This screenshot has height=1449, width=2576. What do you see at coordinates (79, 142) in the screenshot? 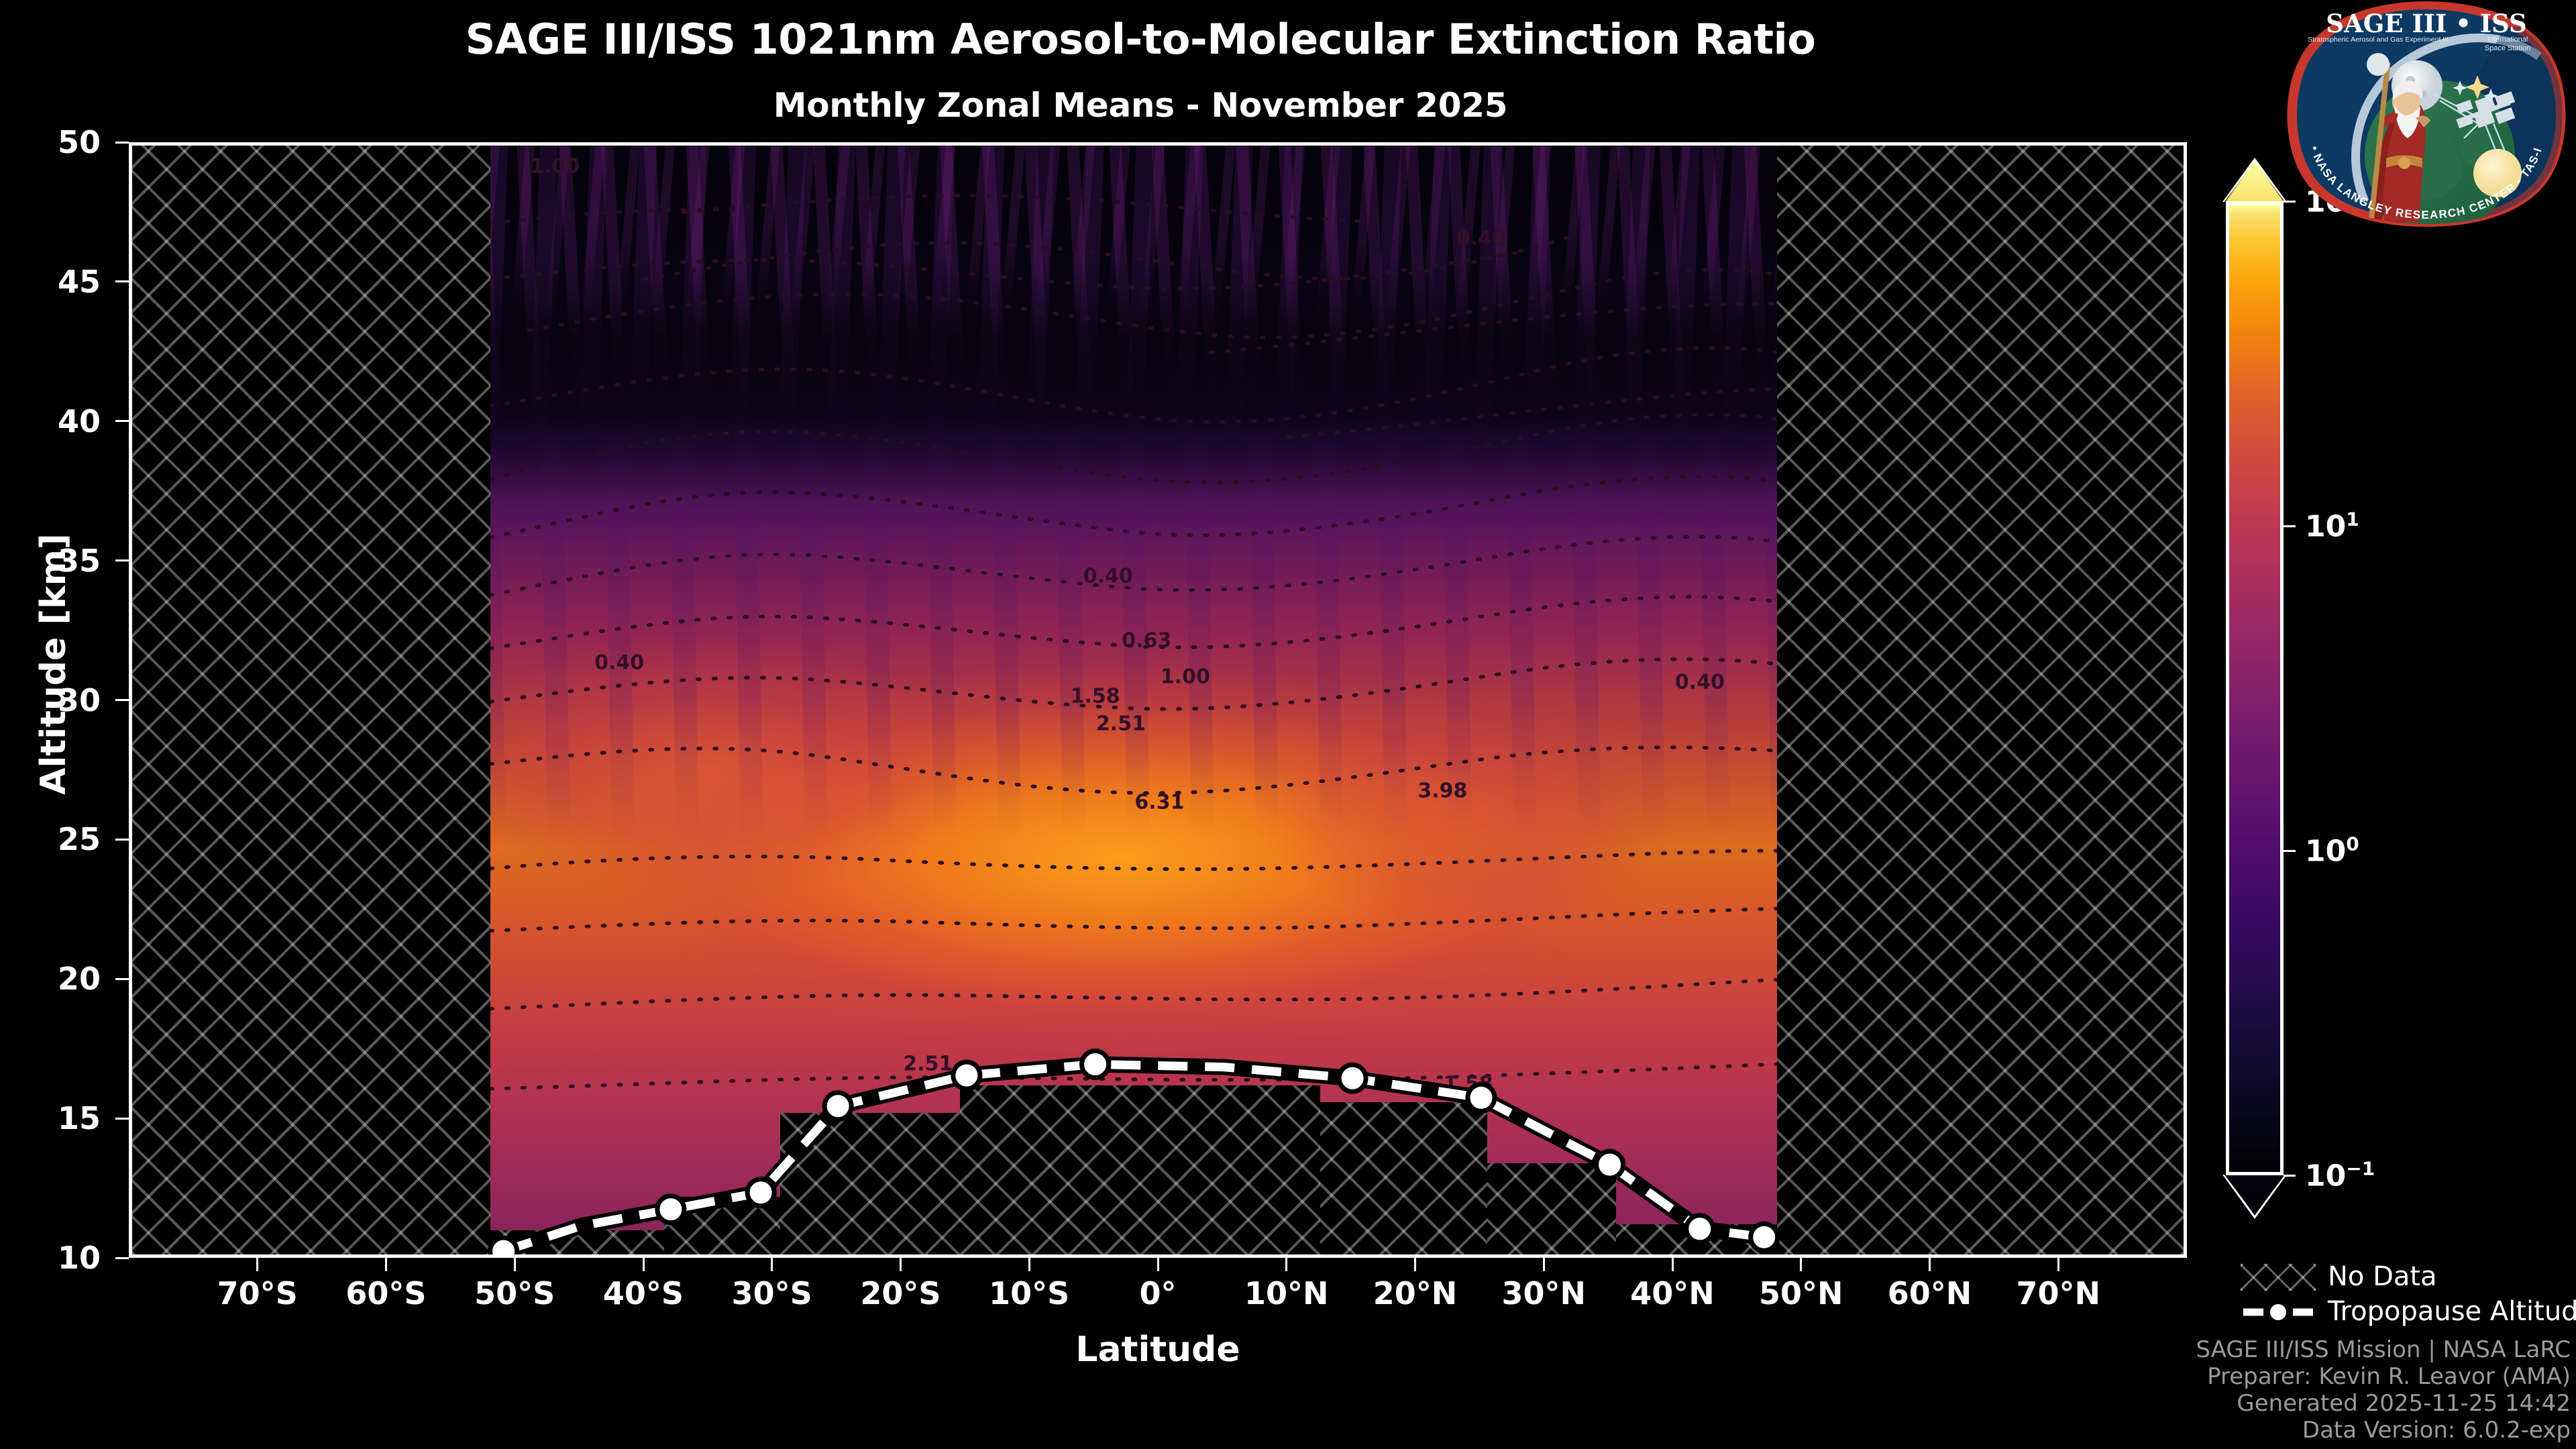
I see `y-tick-label: 50` at bounding box center [79, 142].